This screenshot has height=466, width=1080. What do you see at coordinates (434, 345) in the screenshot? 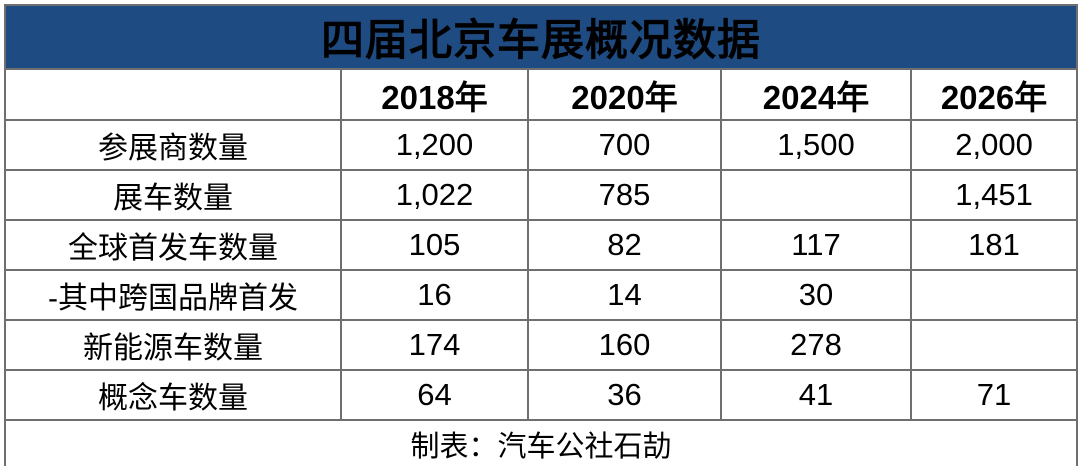
I see `cell-2018: 174` at bounding box center [434, 345].